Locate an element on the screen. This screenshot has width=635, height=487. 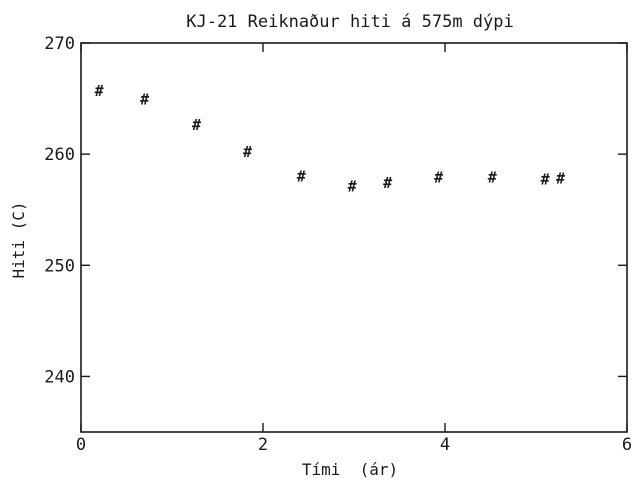
y-tick-label: 270 is located at coordinates (59, 44).